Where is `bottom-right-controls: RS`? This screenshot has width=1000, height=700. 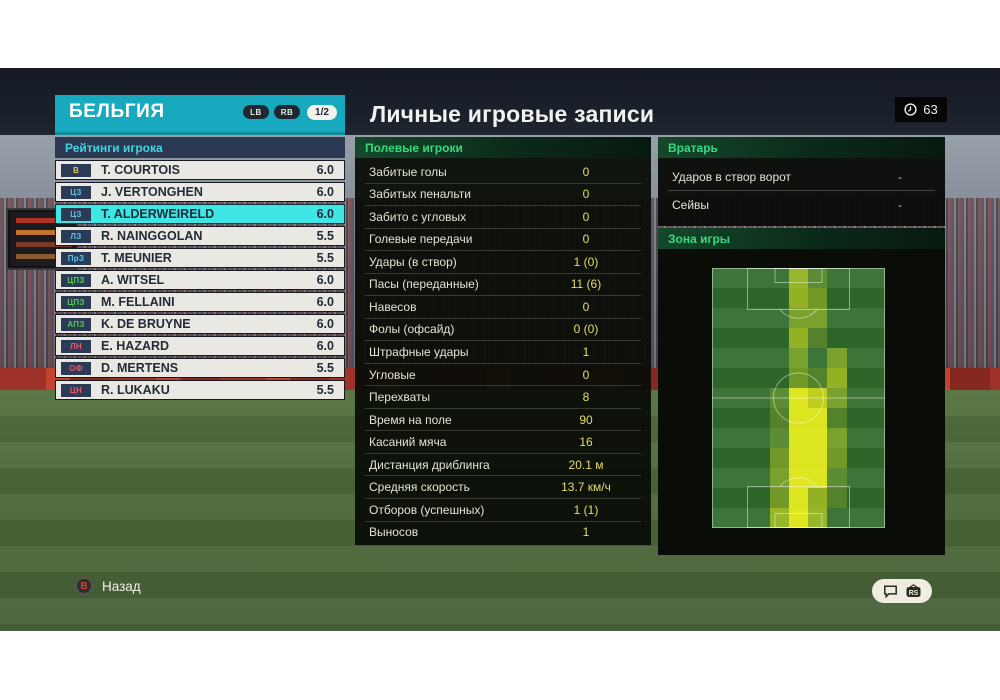
bottom-right-controls: RS is located at coordinates (902, 591).